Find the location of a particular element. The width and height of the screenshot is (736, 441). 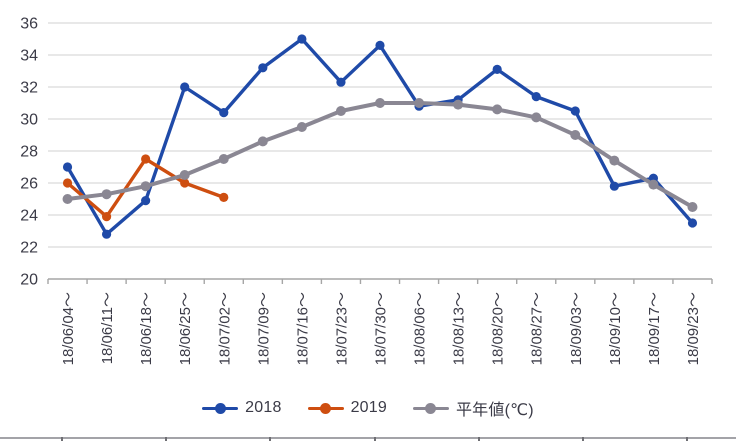

y-axis-label: 34 is located at coordinates (29, 56).